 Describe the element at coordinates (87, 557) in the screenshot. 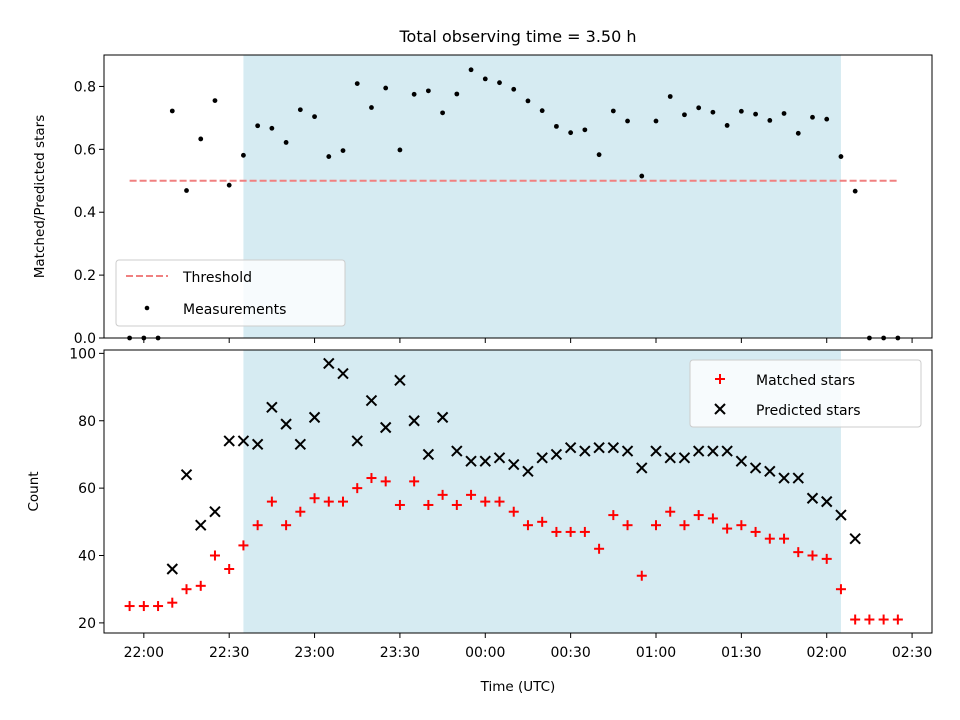

I see `y-tick-label: 40` at that location.